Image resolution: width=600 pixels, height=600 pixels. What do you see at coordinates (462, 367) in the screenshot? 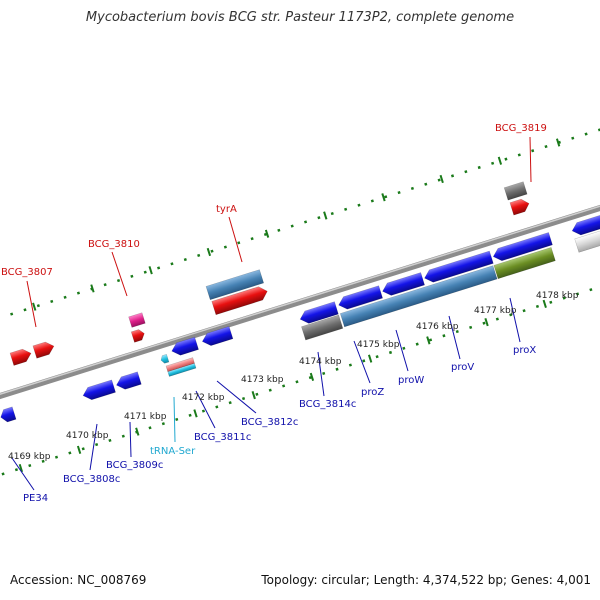
I see `gene-label: proV` at bounding box center [462, 367].